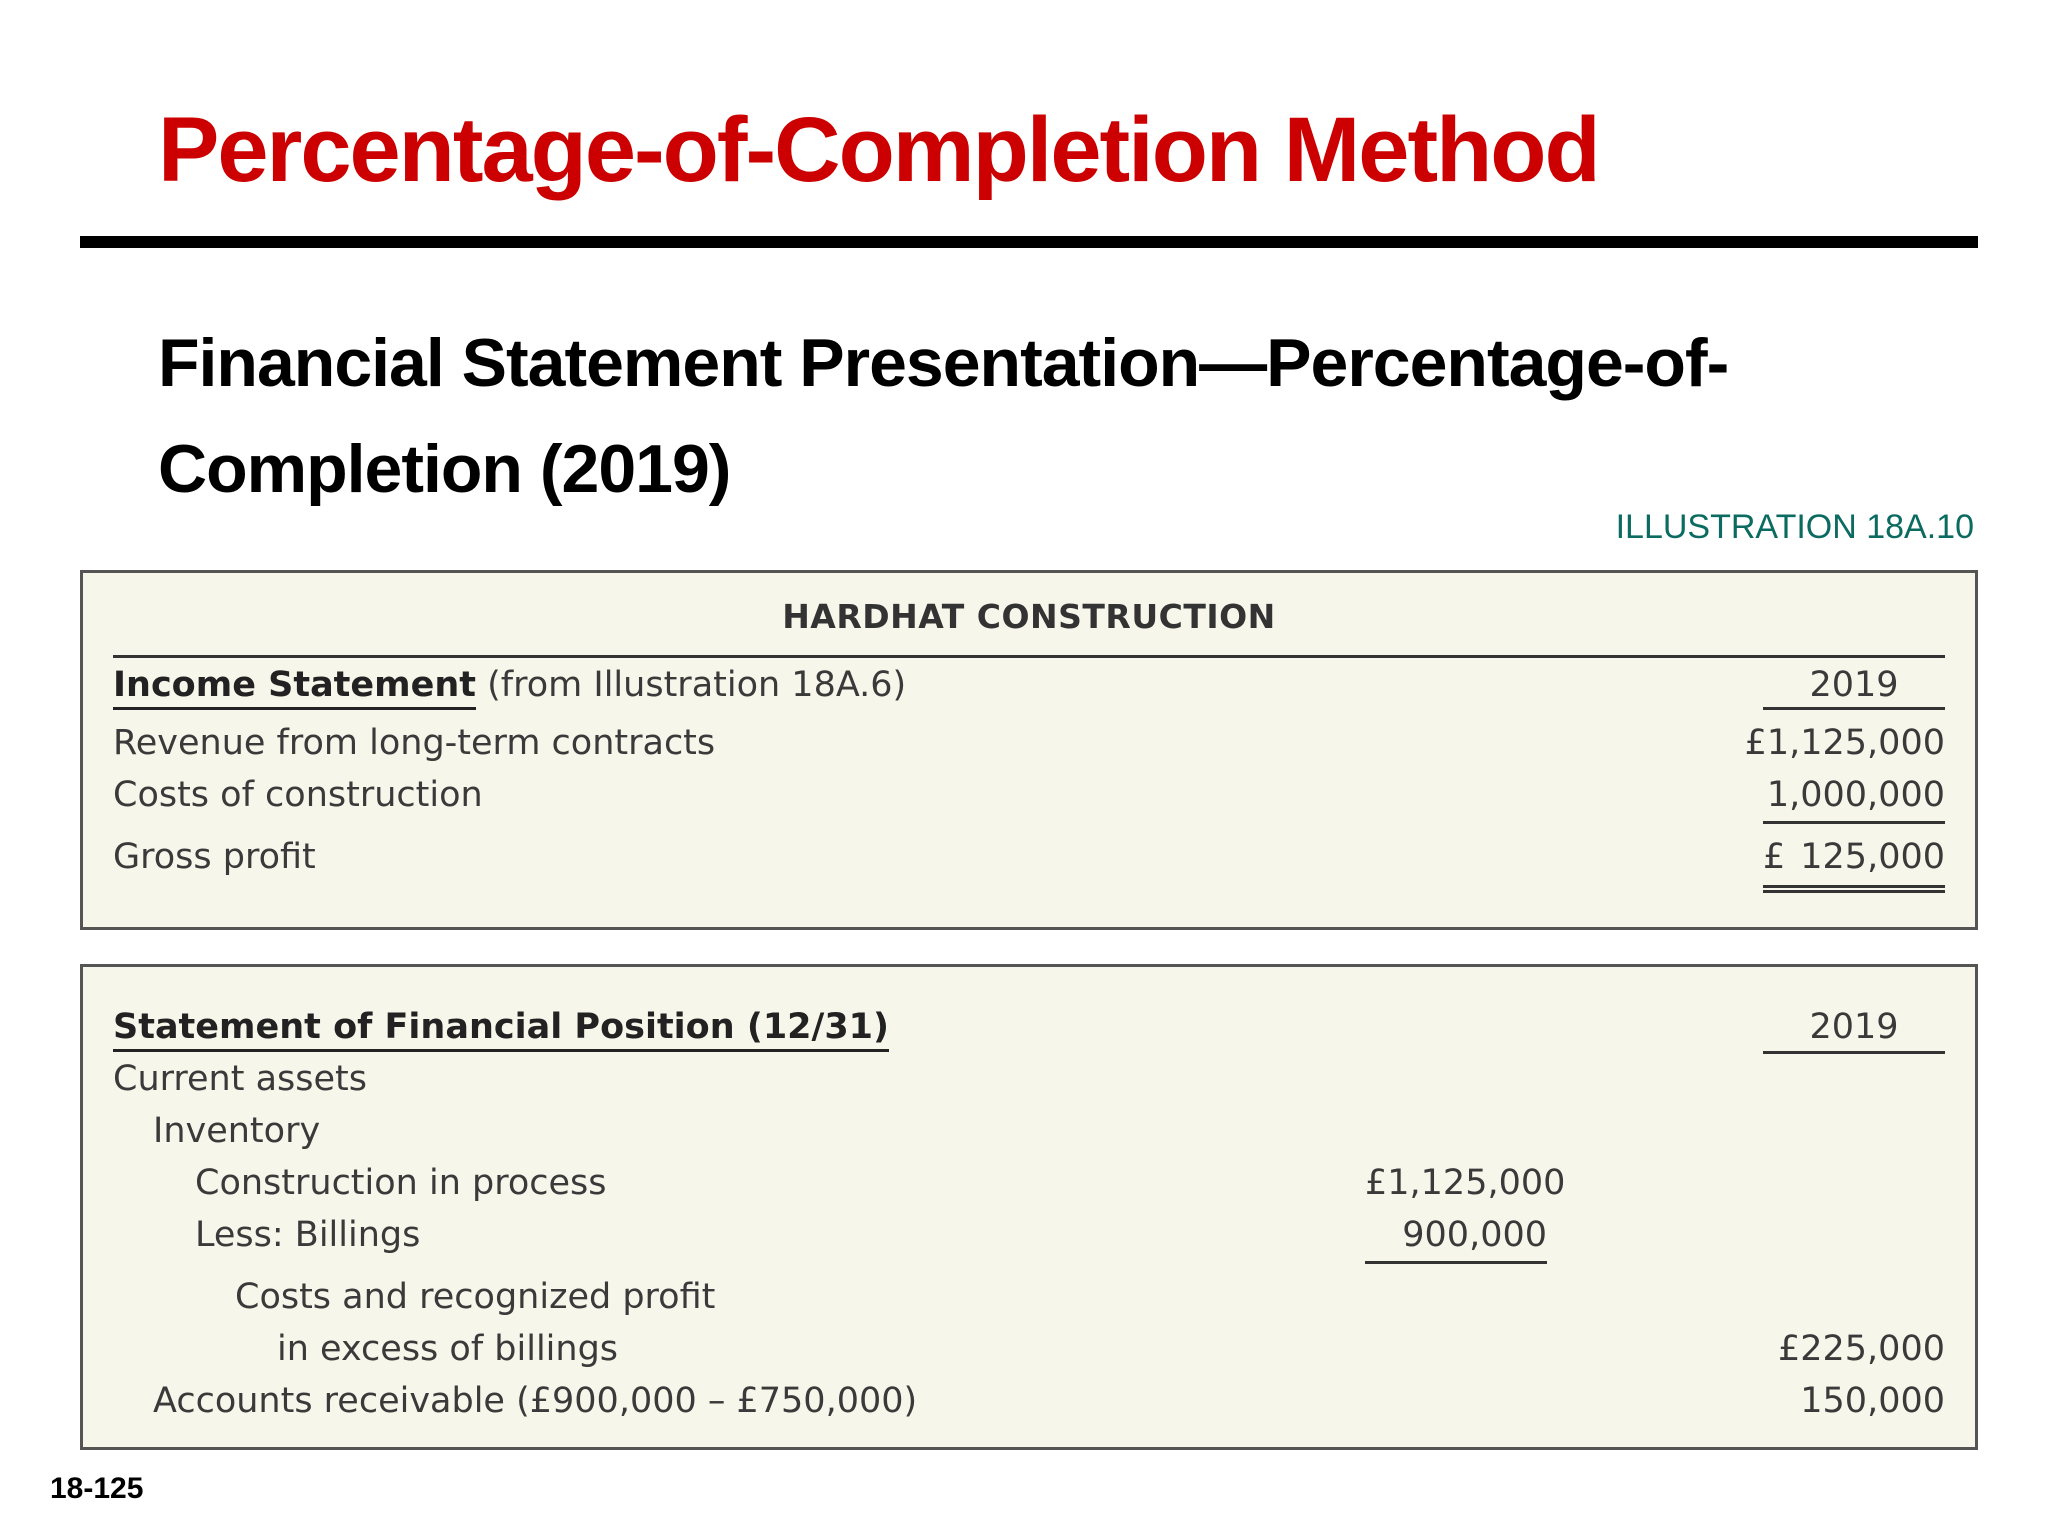  Describe the element at coordinates (298, 795) in the screenshot. I see `costs-label: Costs of construction` at that location.